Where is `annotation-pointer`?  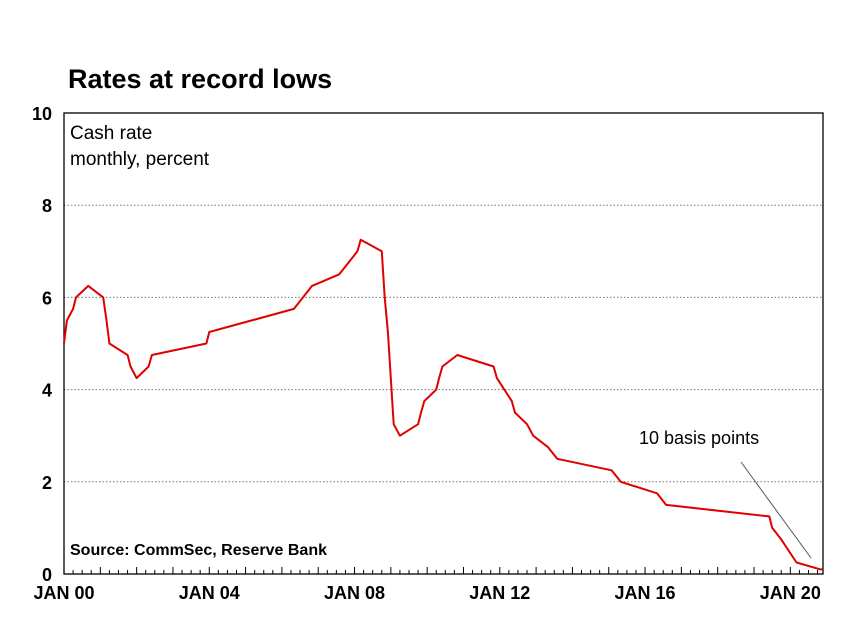 annotation-pointer is located at coordinates (776, 510).